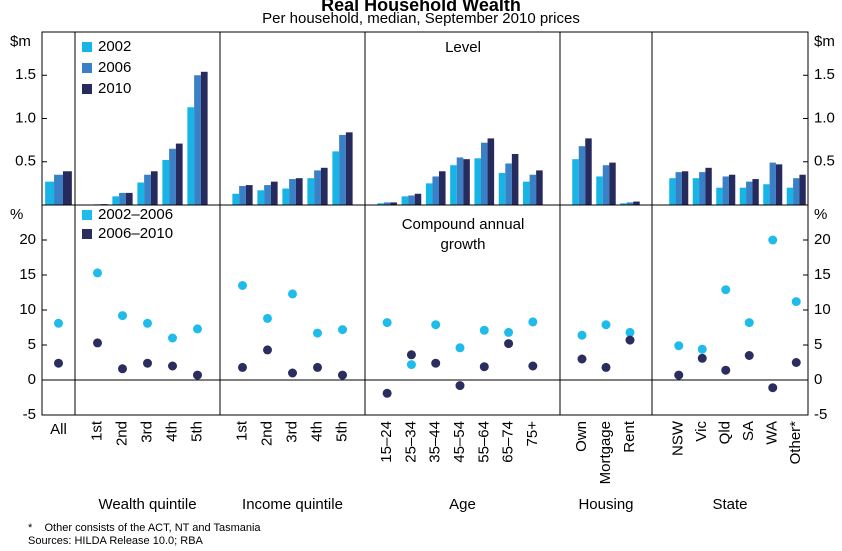 Image resolution: width=842 pixels, height=551 pixels. Describe the element at coordinates (678, 438) in the screenshot. I see `x-tick-label: NSW` at that location.